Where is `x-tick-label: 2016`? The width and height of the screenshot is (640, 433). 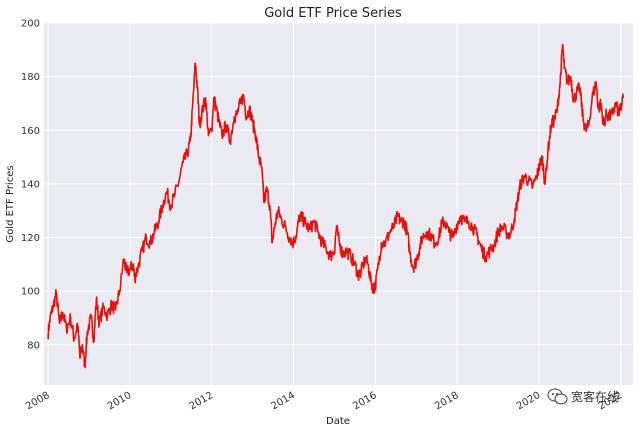
x-tick-label: 2016 is located at coordinates (365, 401).